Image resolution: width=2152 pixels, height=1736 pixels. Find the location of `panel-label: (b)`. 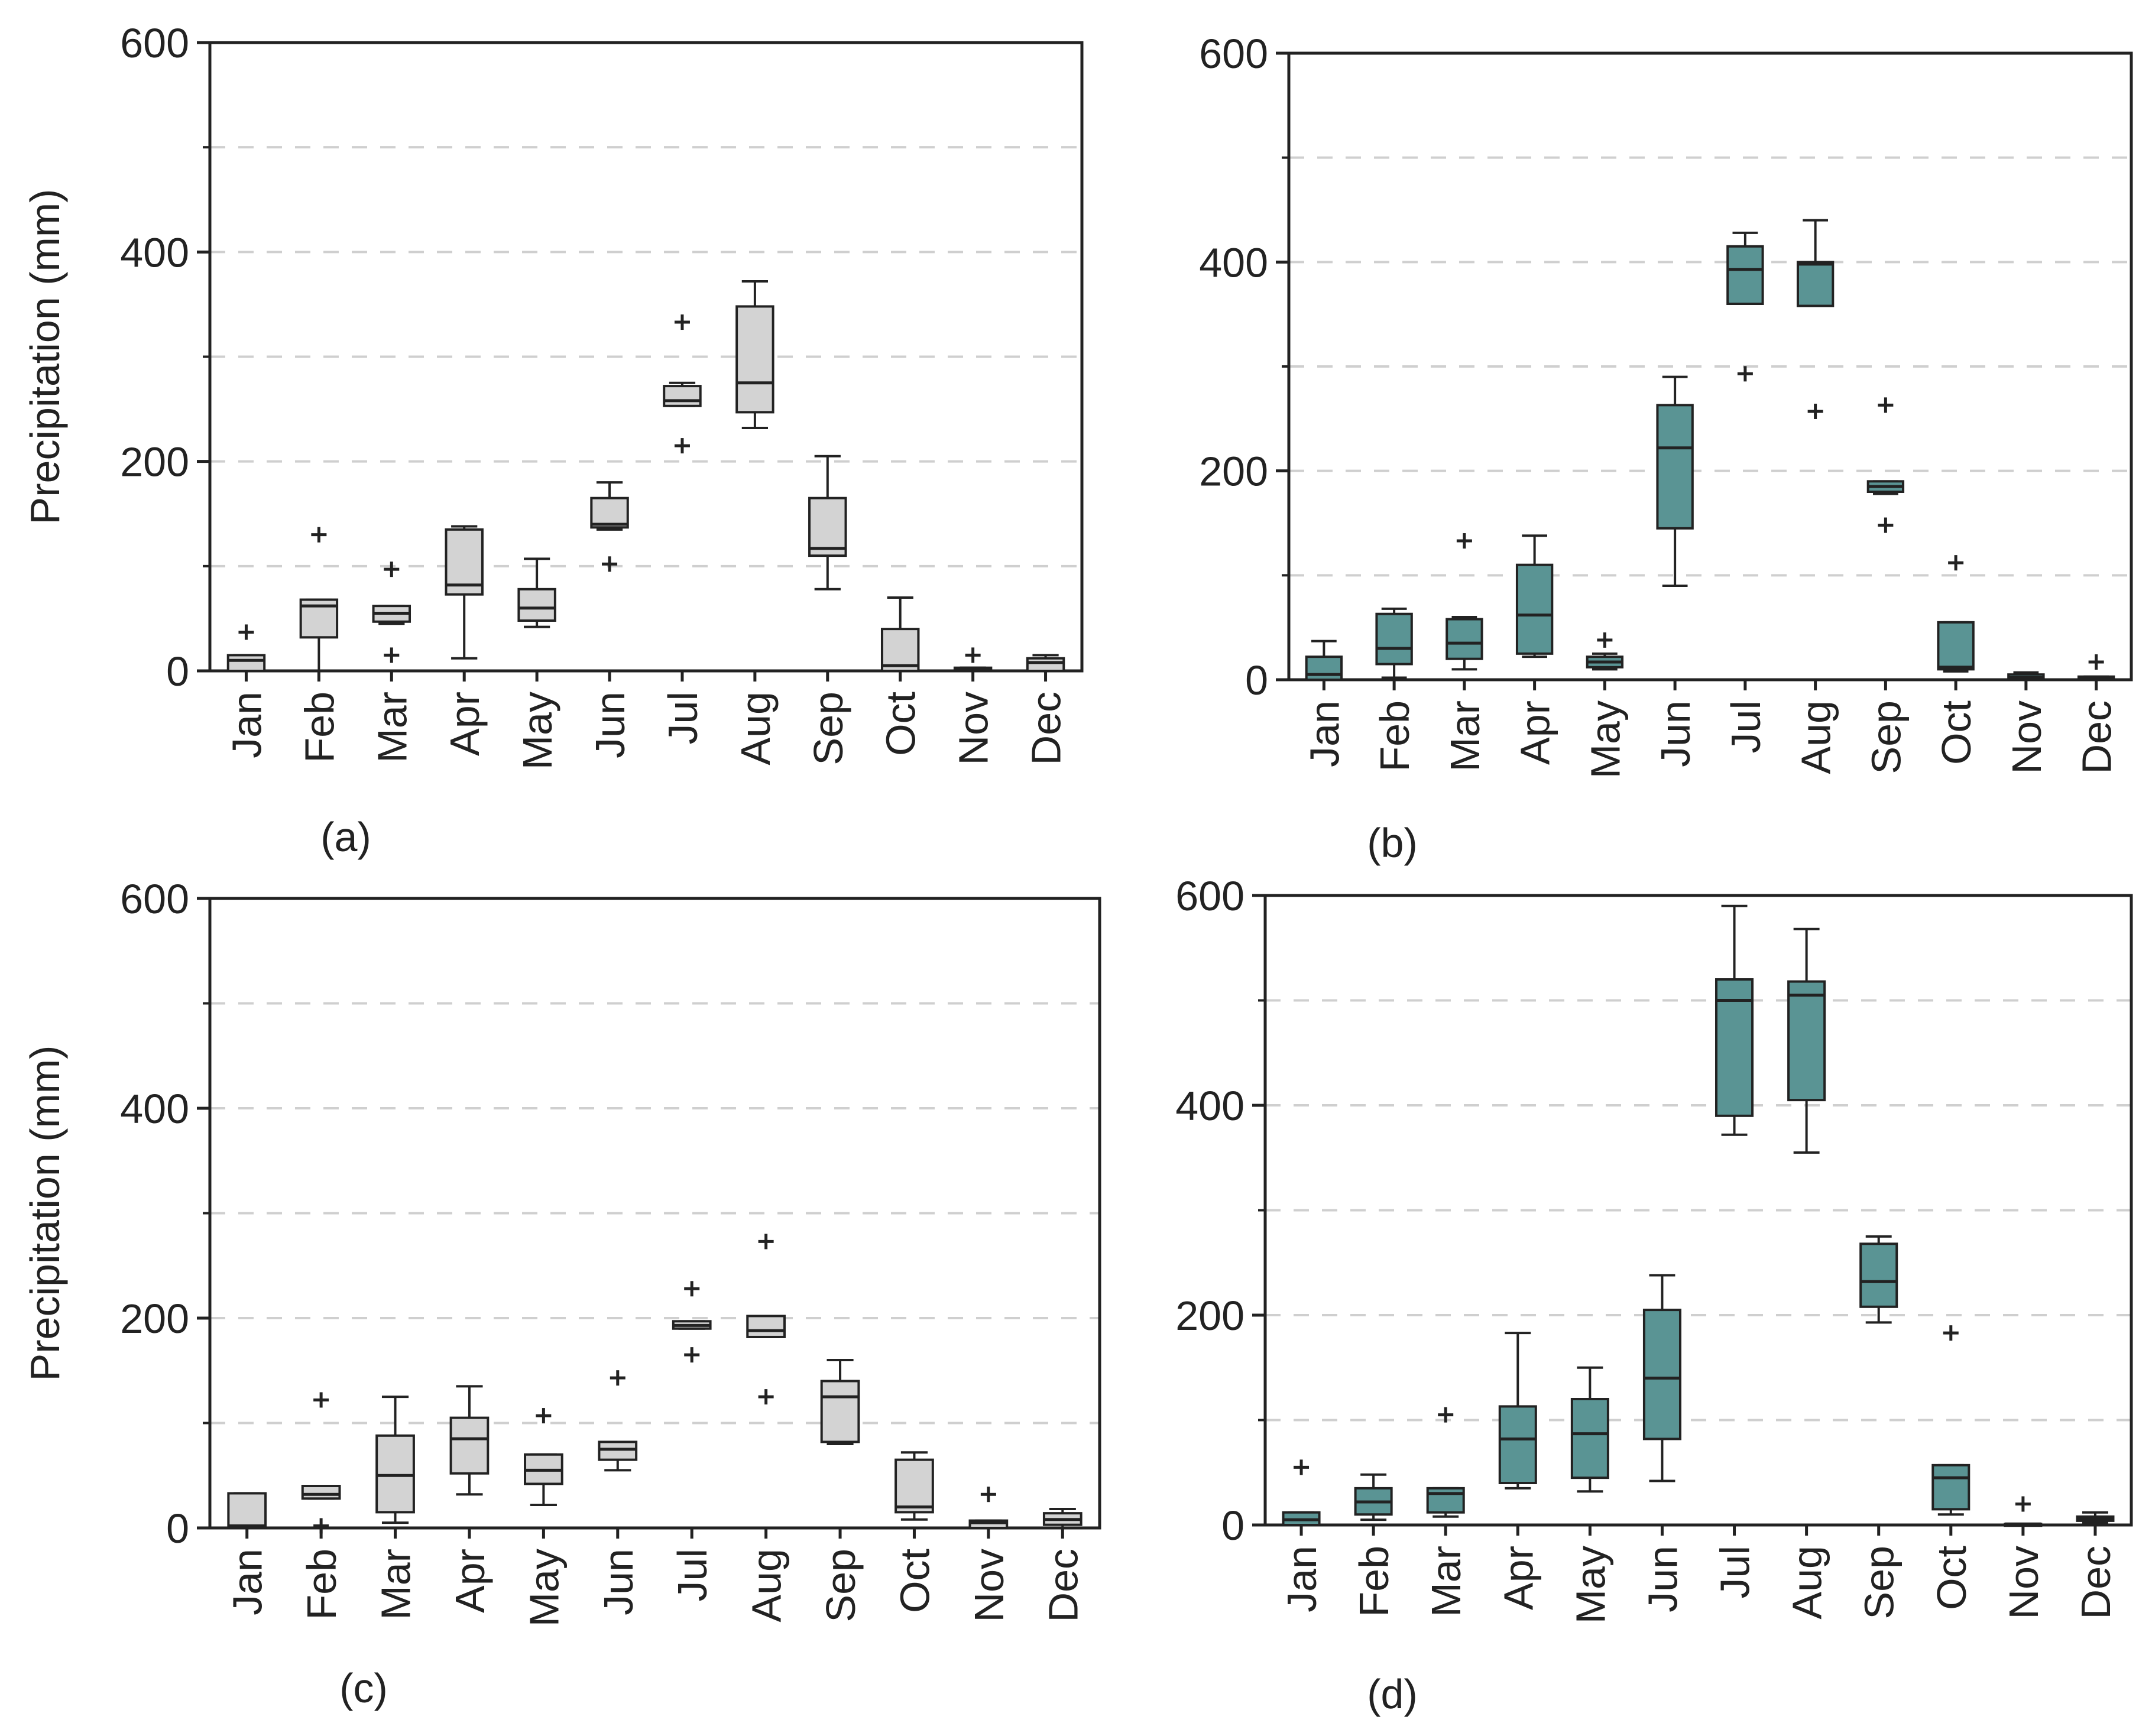

panel-label: (b) is located at coordinates (1392, 843).